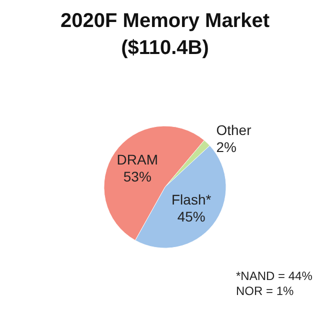  I want to click on data-label: 2%, so click(226, 146).